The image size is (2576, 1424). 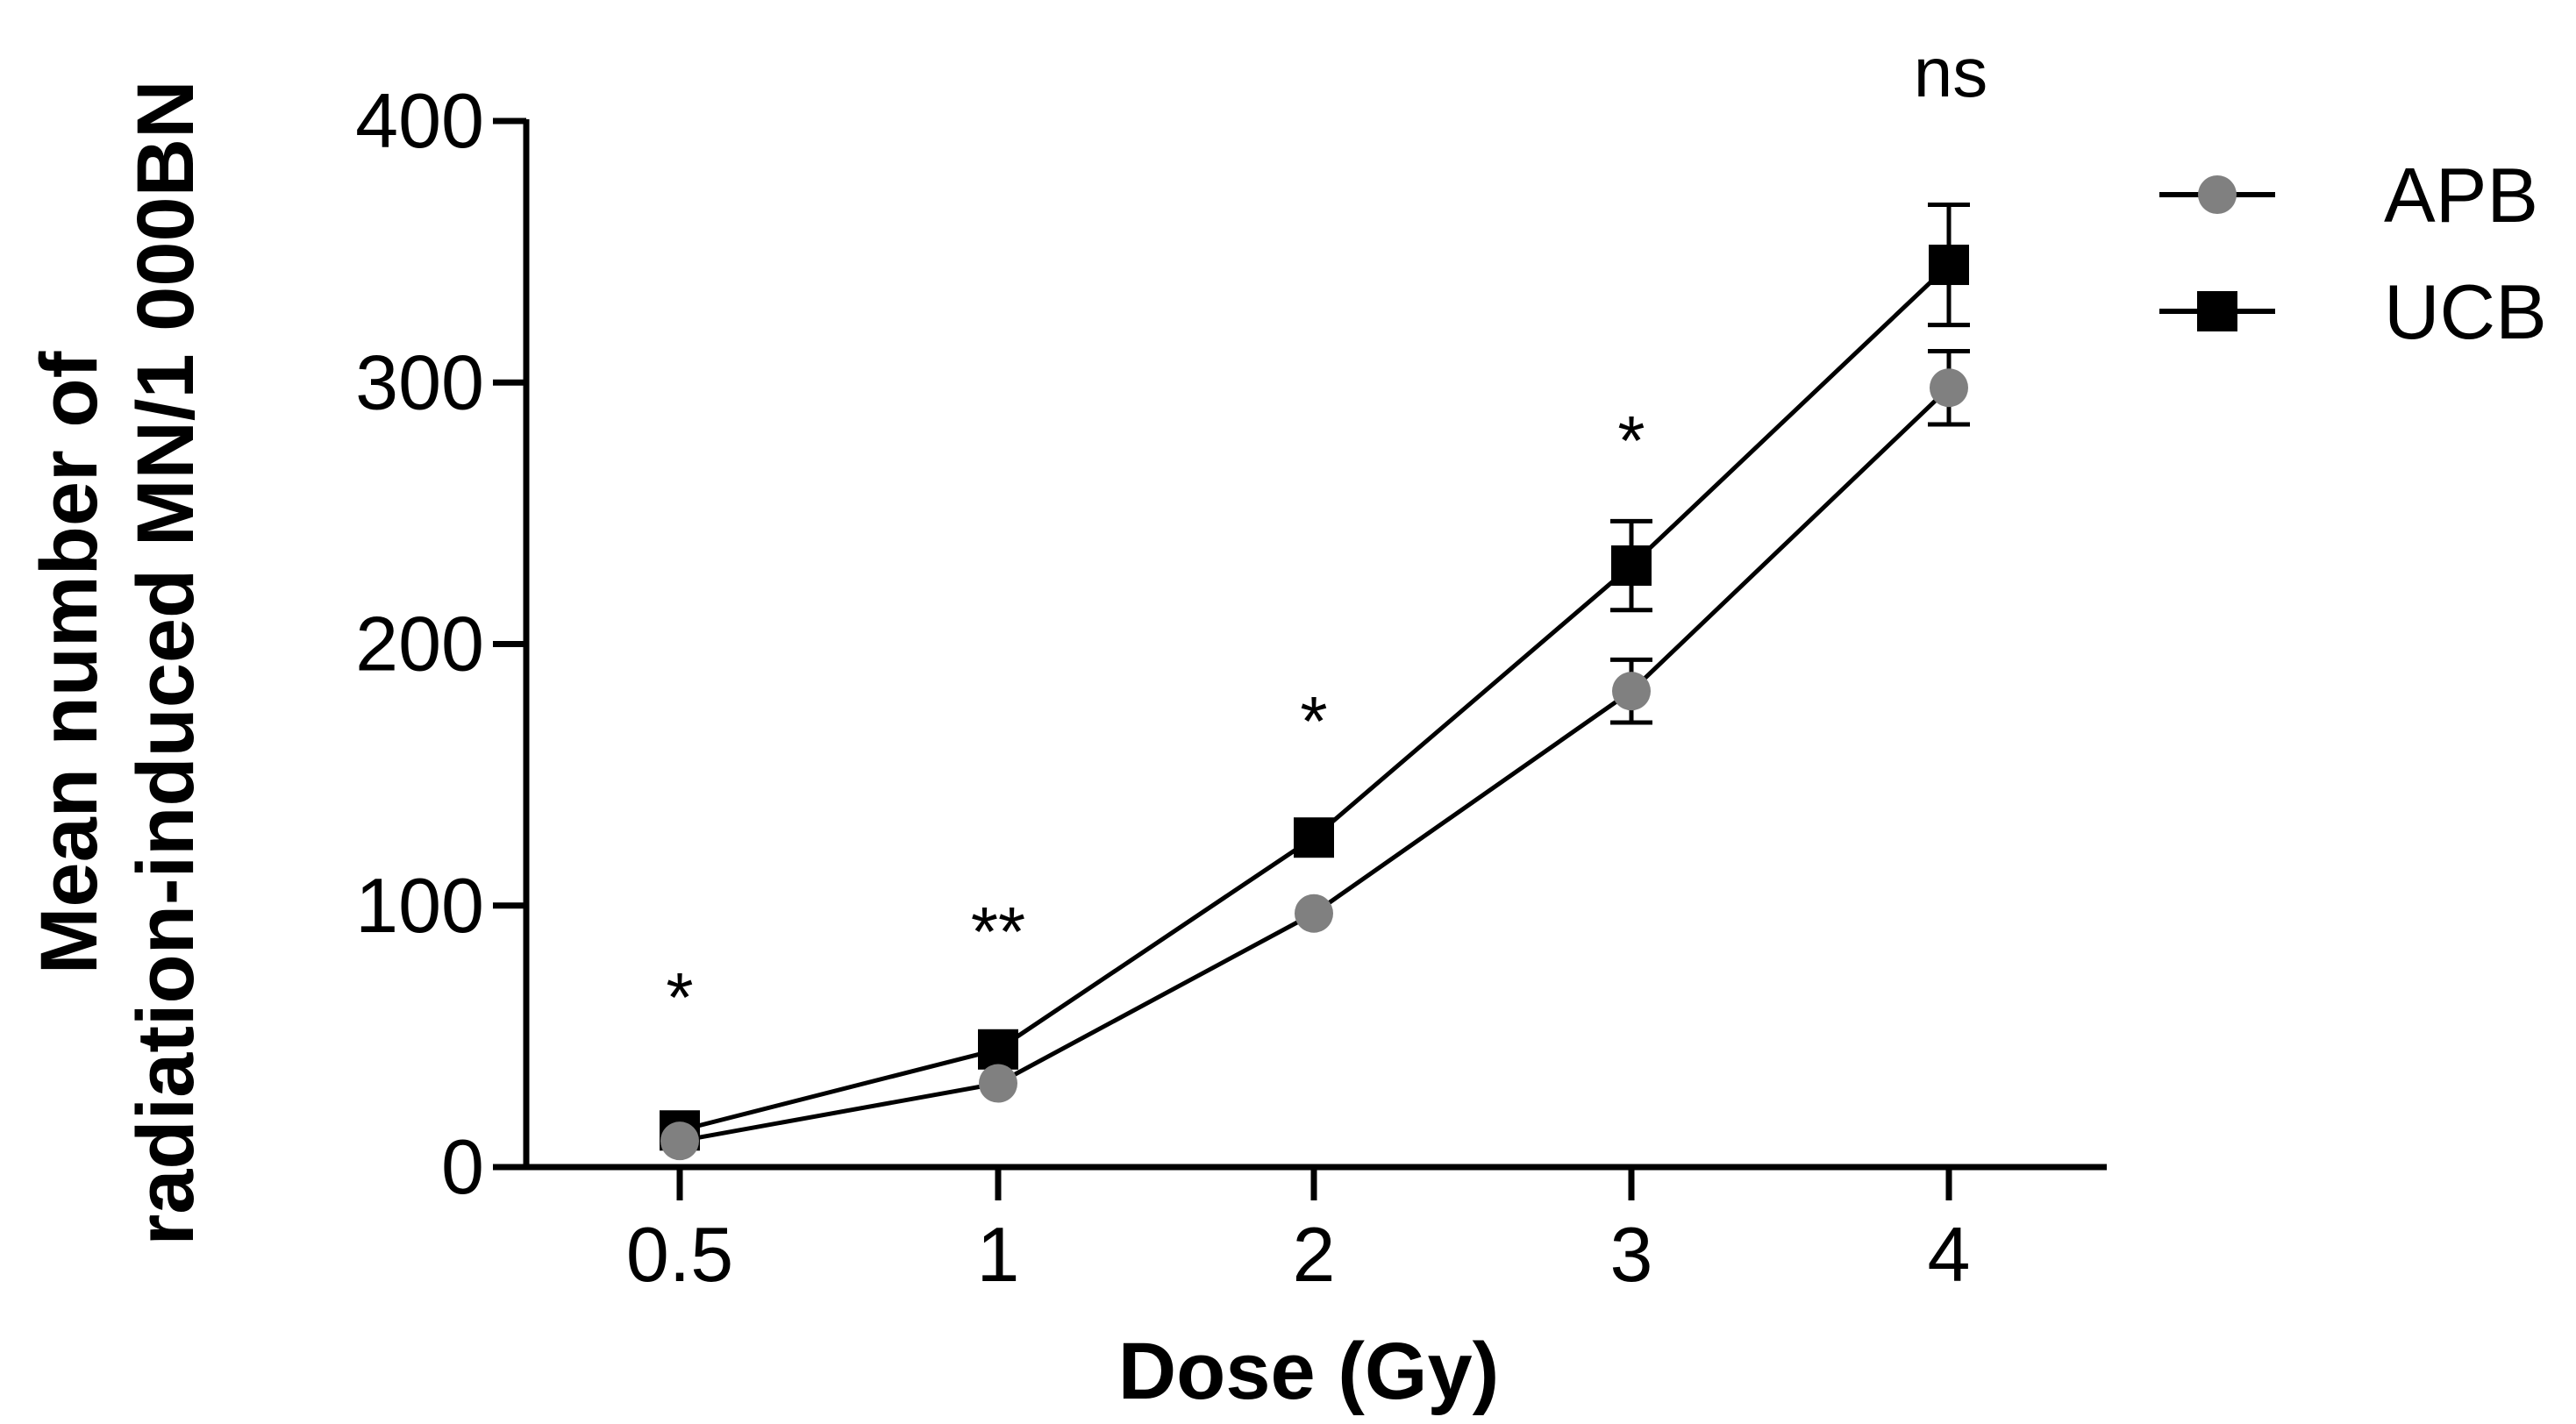 What do you see at coordinates (1950, 1254) in the screenshot?
I see `x-tick-label: 4` at bounding box center [1950, 1254].